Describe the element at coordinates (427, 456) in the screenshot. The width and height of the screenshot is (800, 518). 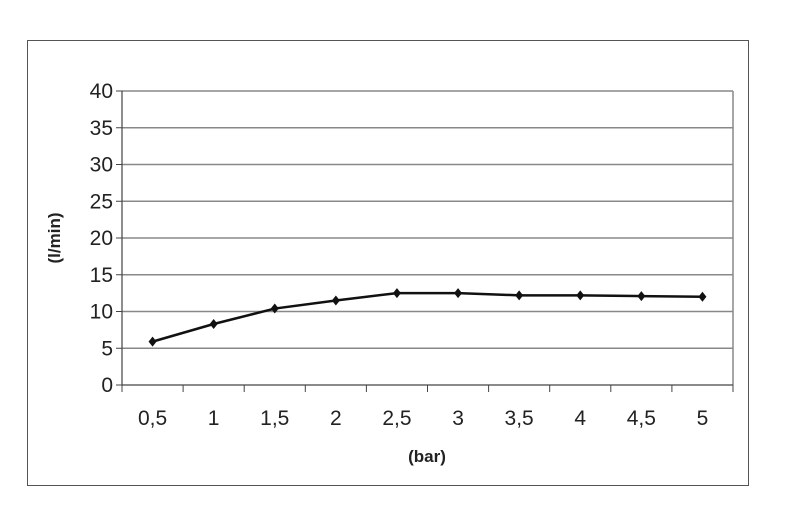
I see `x-axis-label: (bar)` at that location.